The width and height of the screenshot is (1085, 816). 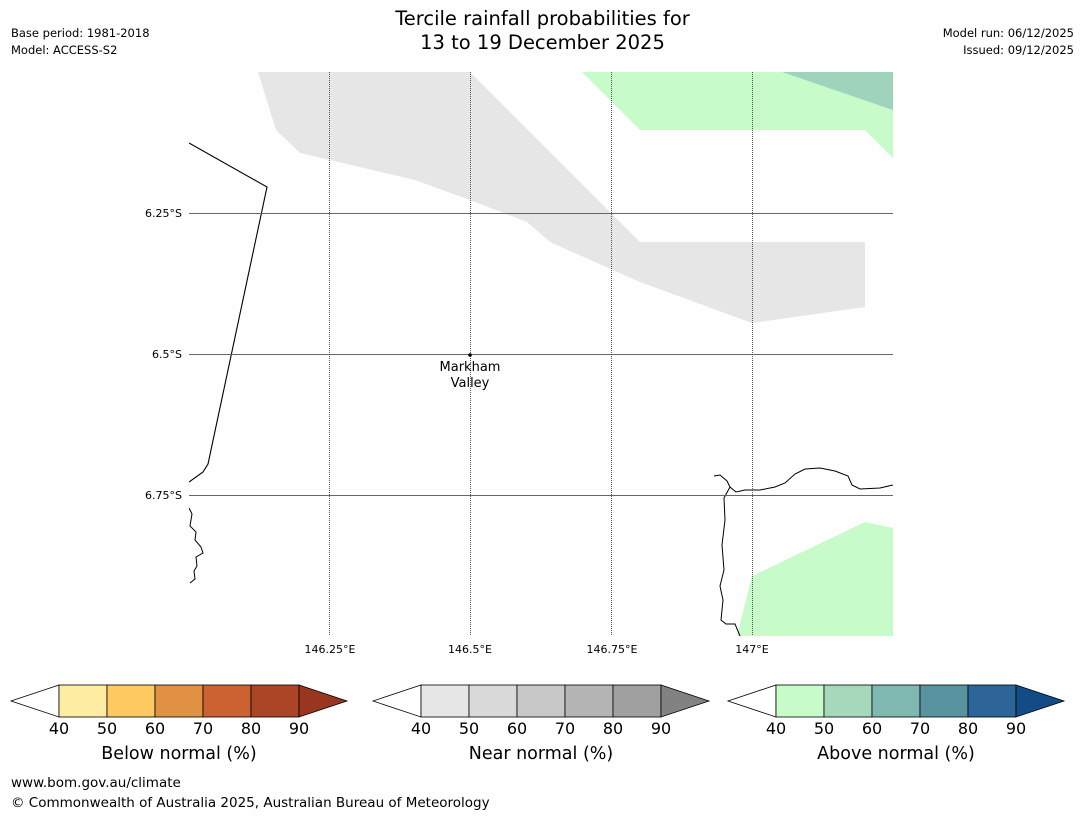 I want to click on coastline-west, so click(x=228, y=312).